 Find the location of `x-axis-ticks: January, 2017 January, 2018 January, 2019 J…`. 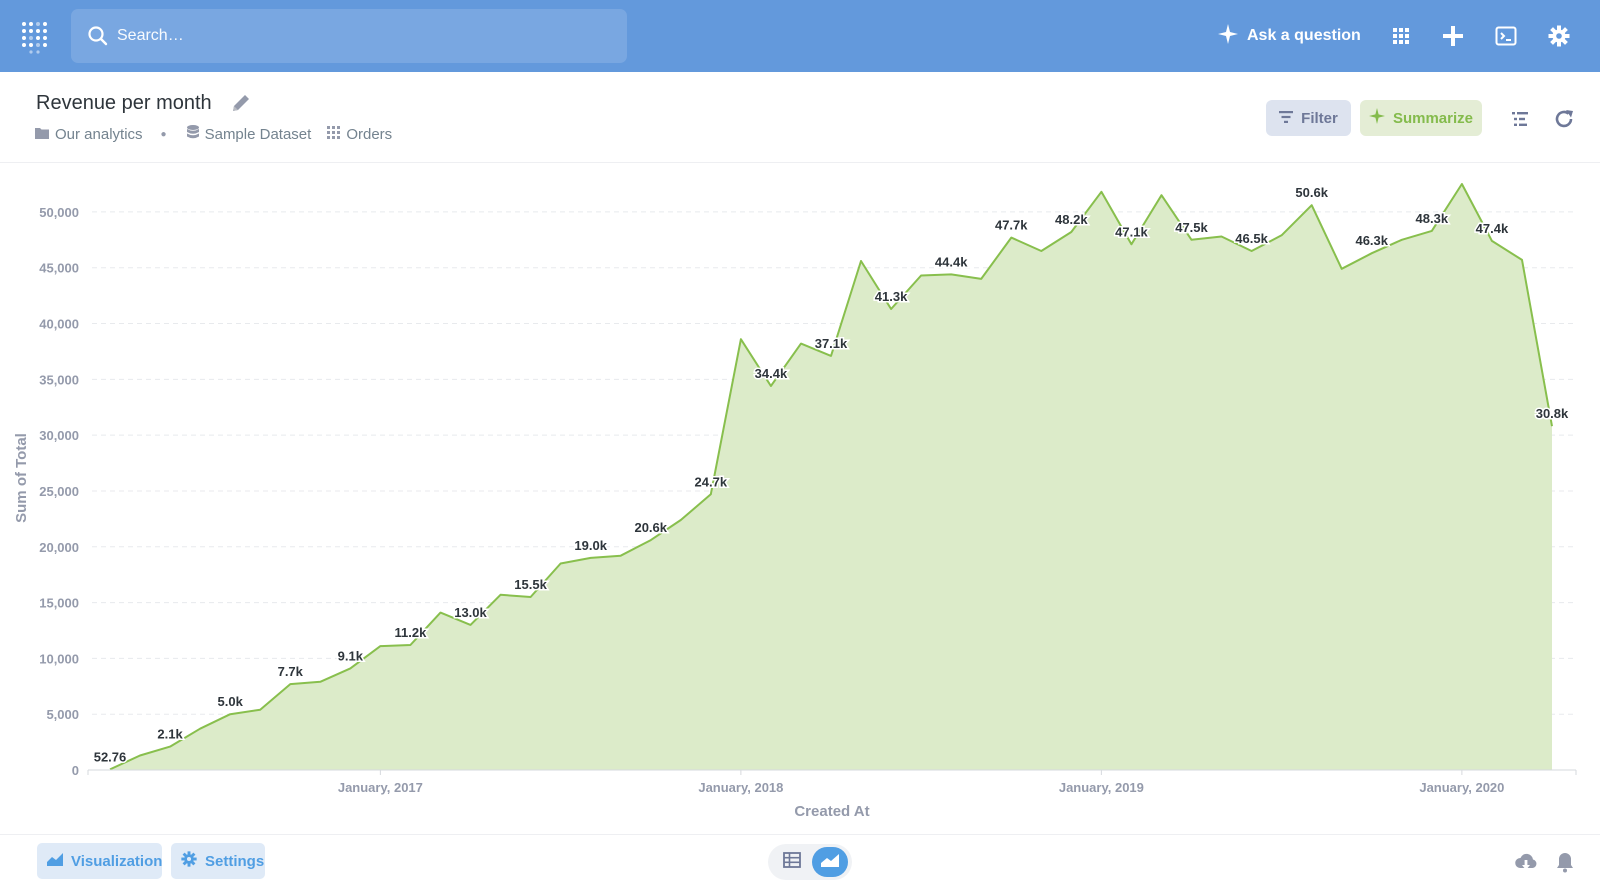

x-axis-ticks: January, 2017 January, 2018 January, 2019 J… is located at coordinates (832, 782).